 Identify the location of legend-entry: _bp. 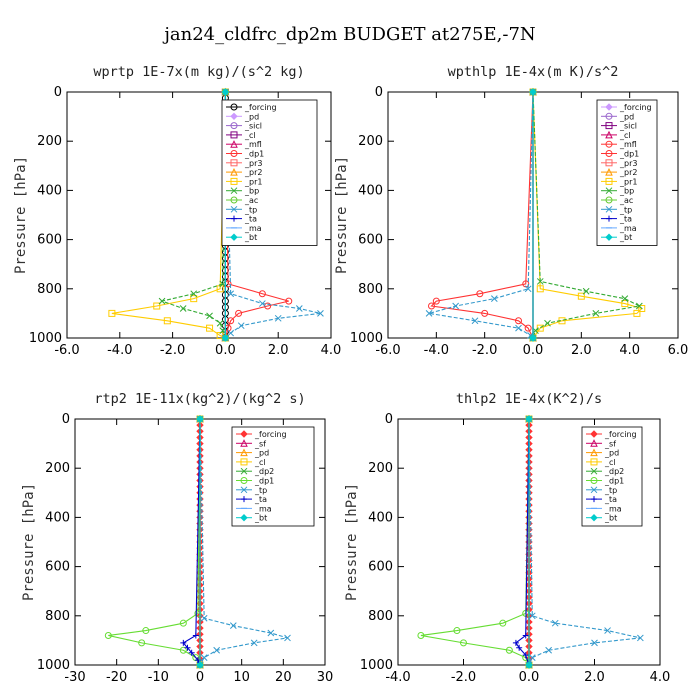
(626, 191).